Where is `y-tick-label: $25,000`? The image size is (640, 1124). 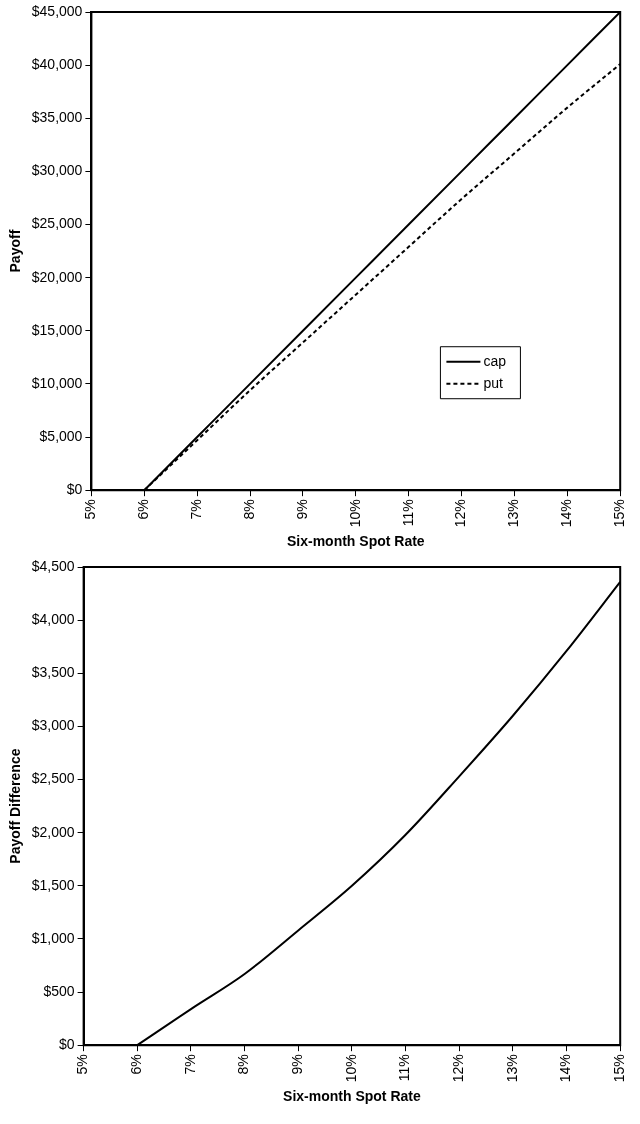 y-tick-label: $25,000 is located at coordinates (57, 223).